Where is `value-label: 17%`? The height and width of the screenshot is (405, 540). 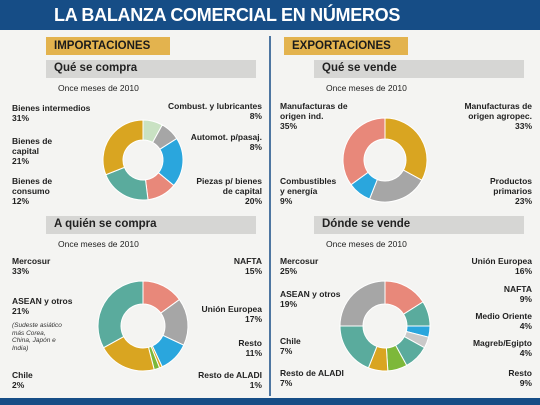
value-label: 17% is located at coordinates (253, 319).